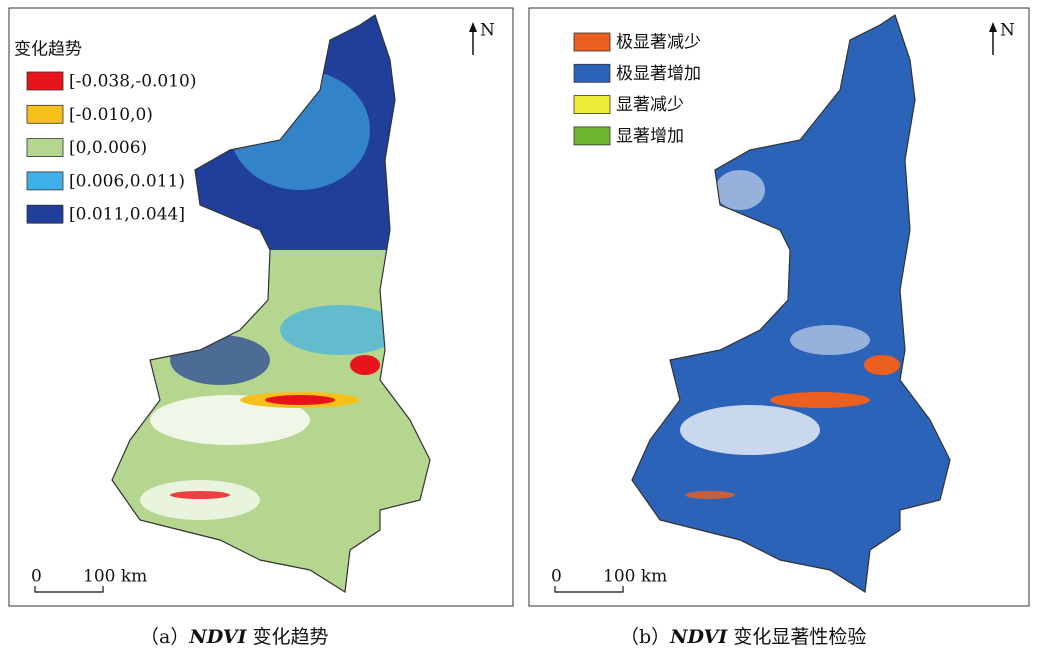 The image size is (1038, 656). What do you see at coordinates (133, 82) in the screenshot?
I see `legend-label: [-0.038,-0.010)` at bounding box center [133, 82].